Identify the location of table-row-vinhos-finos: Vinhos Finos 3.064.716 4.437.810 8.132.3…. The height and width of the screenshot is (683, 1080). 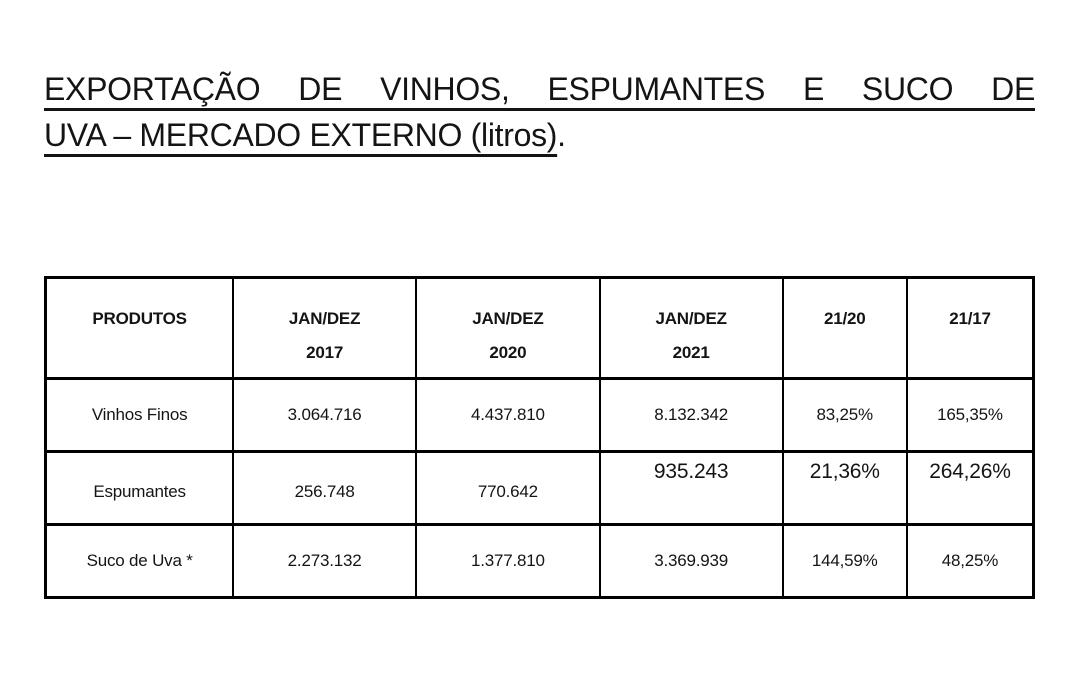
(539, 415).